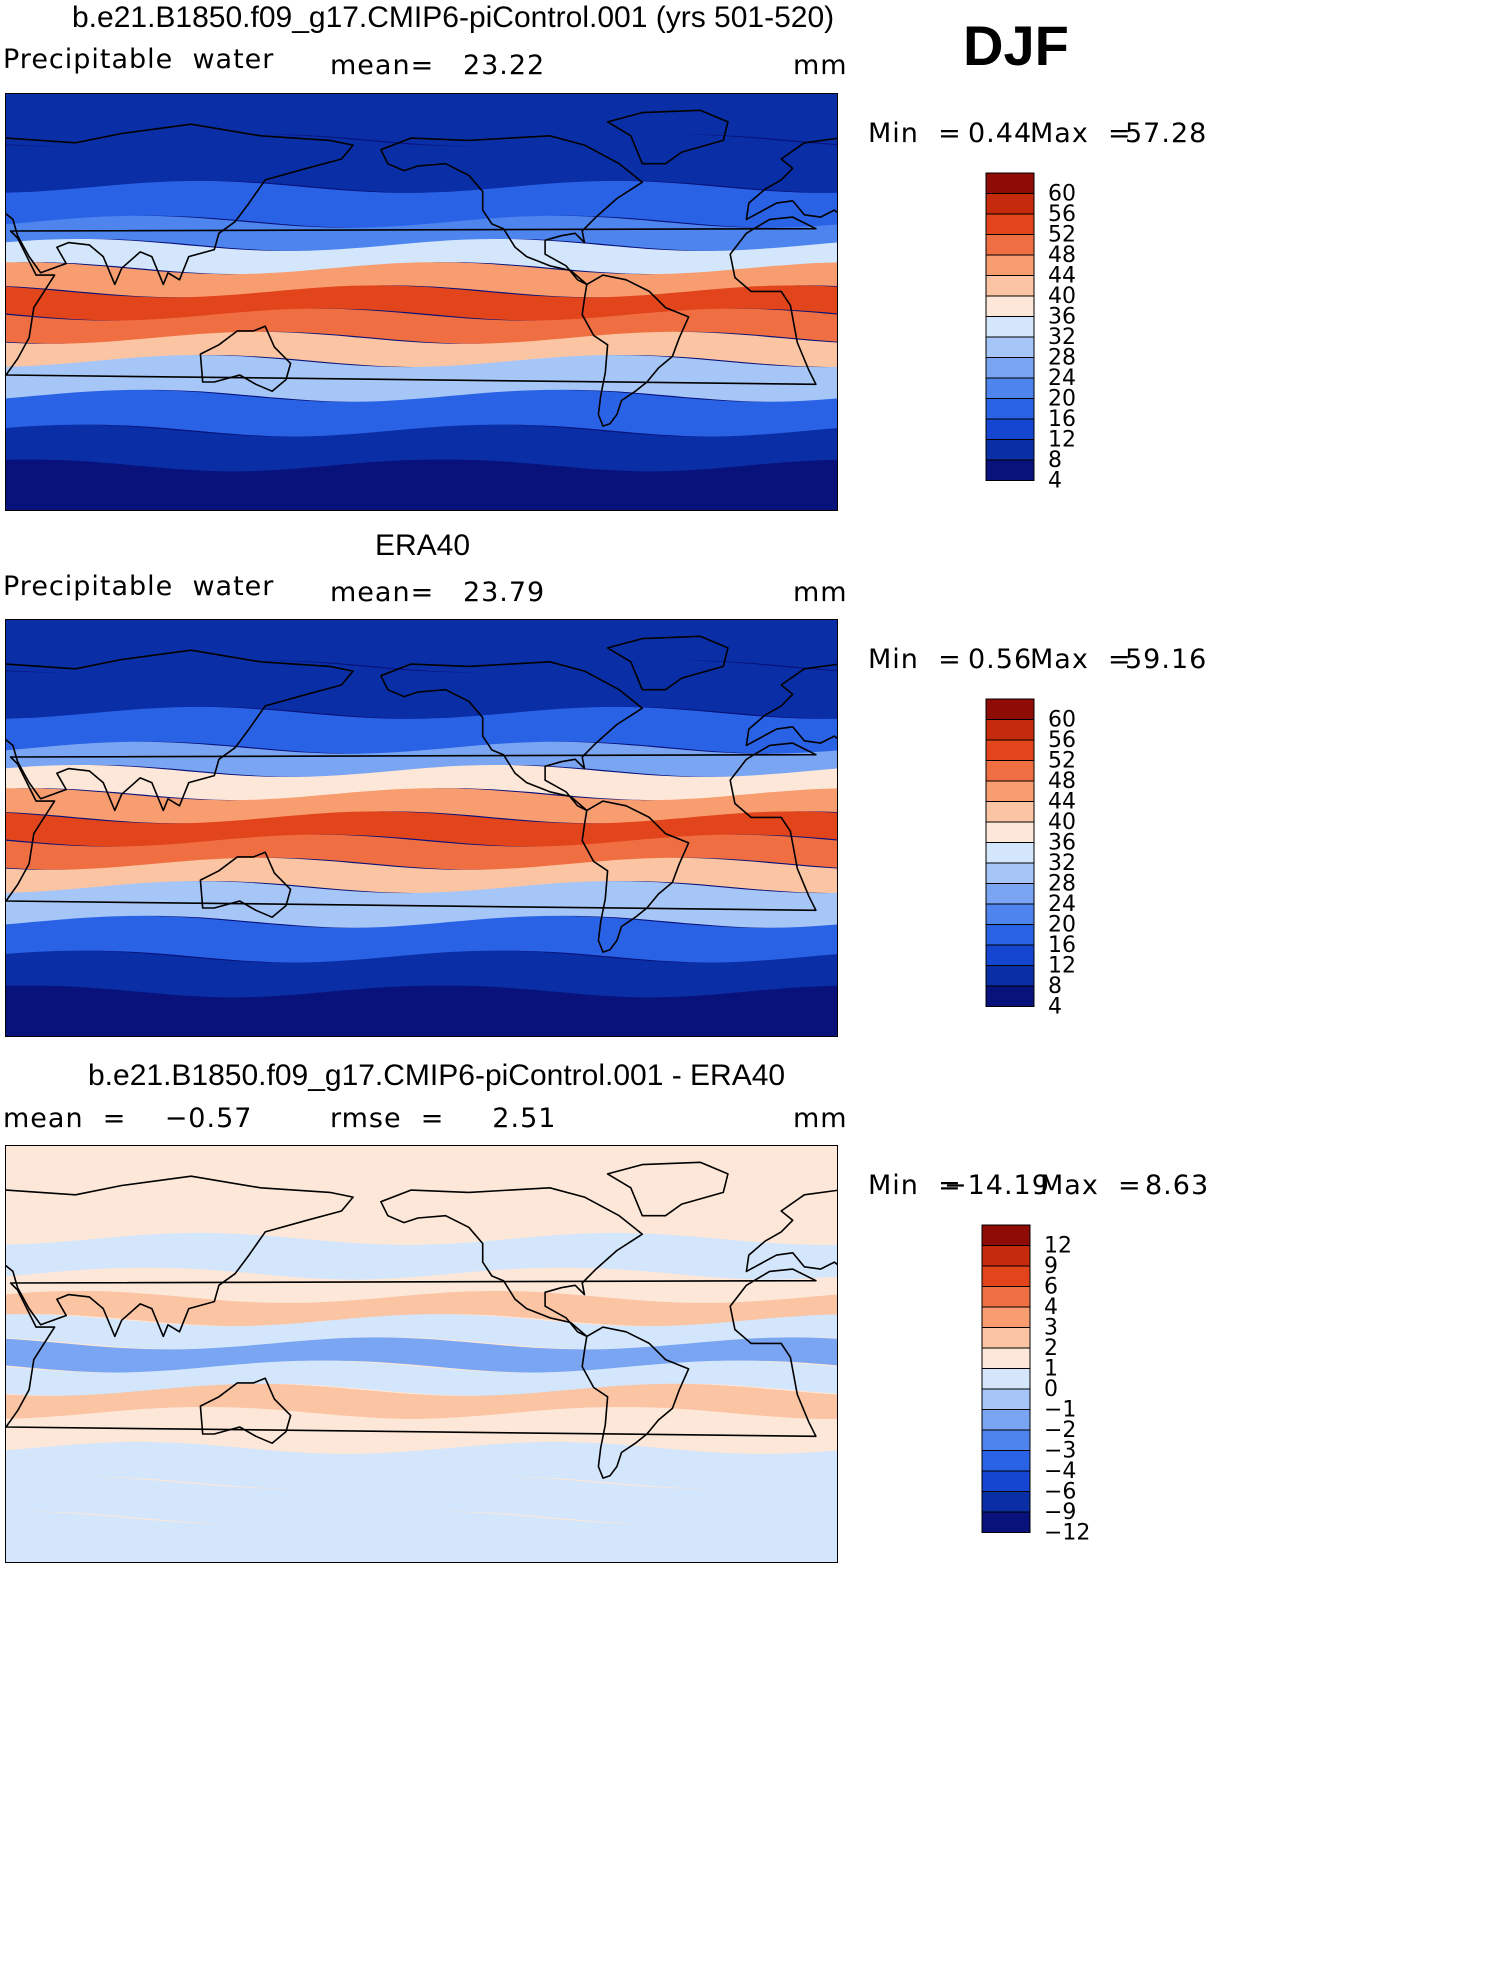 This screenshot has width=1500, height=1962. I want to click on coastline-australia, so click(245, 1410).